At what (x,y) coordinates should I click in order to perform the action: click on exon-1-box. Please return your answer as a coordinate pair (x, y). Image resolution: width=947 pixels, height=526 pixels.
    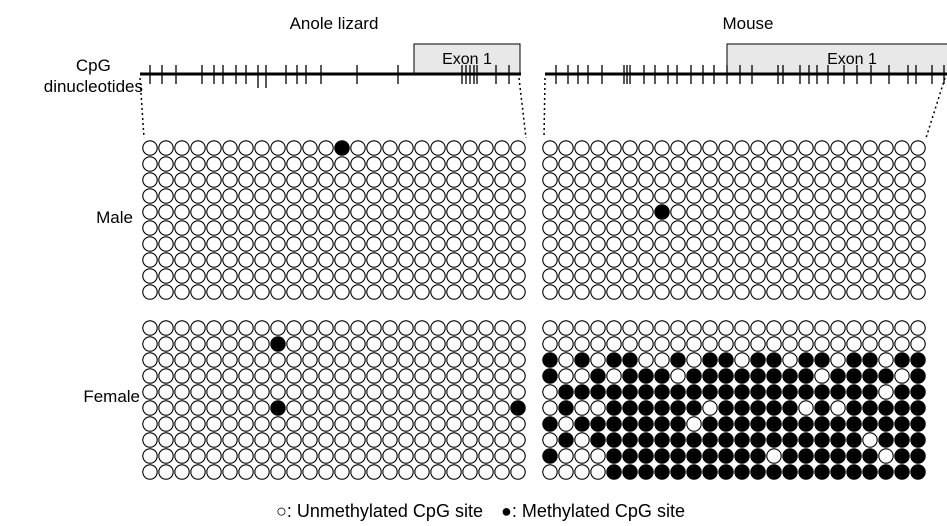
    Looking at the image, I should click on (467, 59).